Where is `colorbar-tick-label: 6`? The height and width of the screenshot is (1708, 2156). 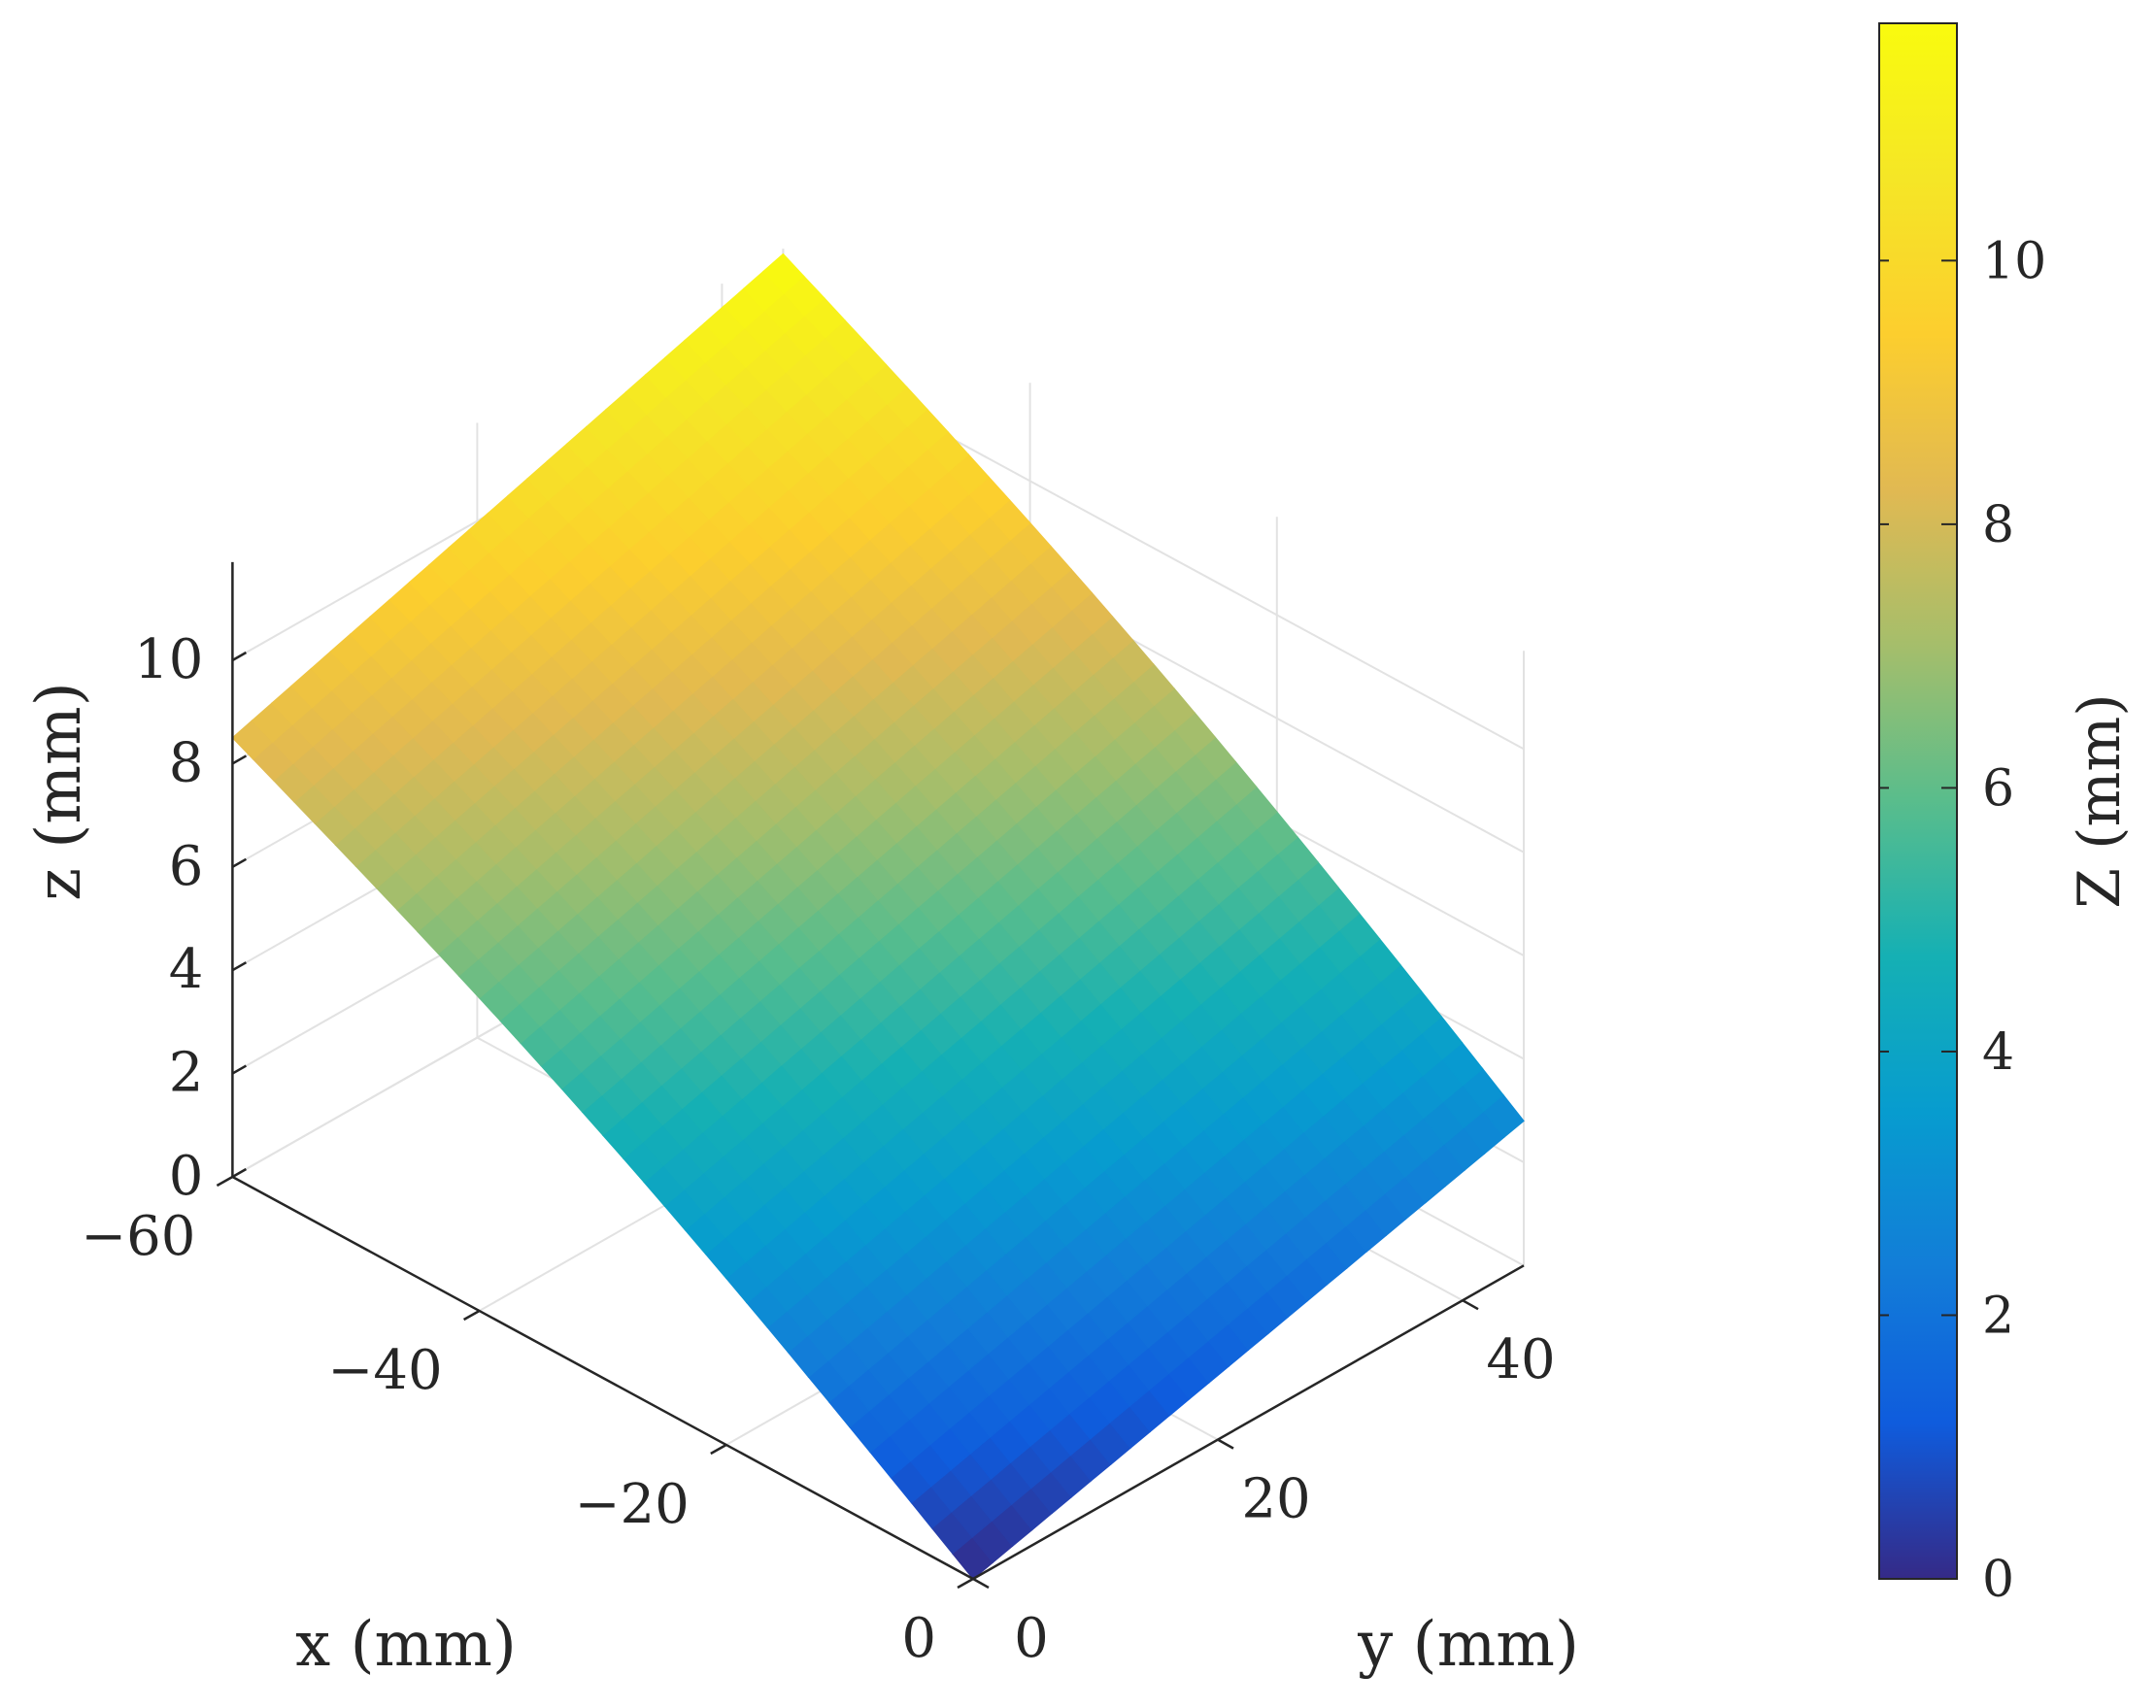 colorbar-tick-label: 6 is located at coordinates (1998, 788).